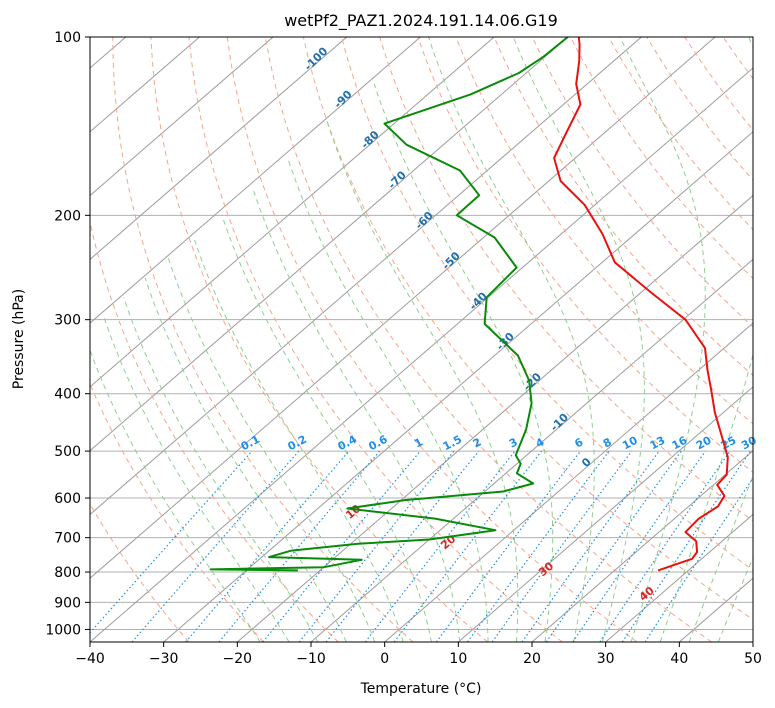 The width and height of the screenshot is (775, 708). What do you see at coordinates (67, 603) in the screenshot?
I see `y-tick-label: 900` at bounding box center [67, 603].